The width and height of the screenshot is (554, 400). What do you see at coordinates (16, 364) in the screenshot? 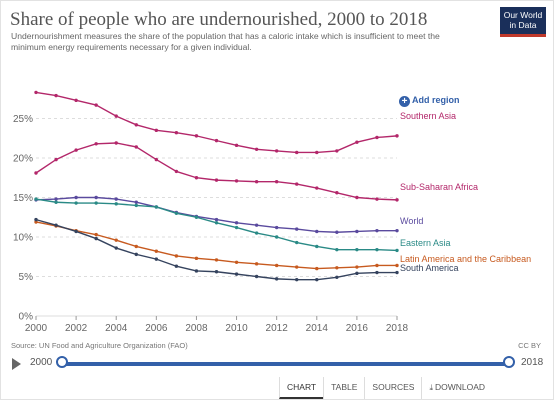
I see `play-icon` at bounding box center [16, 364].